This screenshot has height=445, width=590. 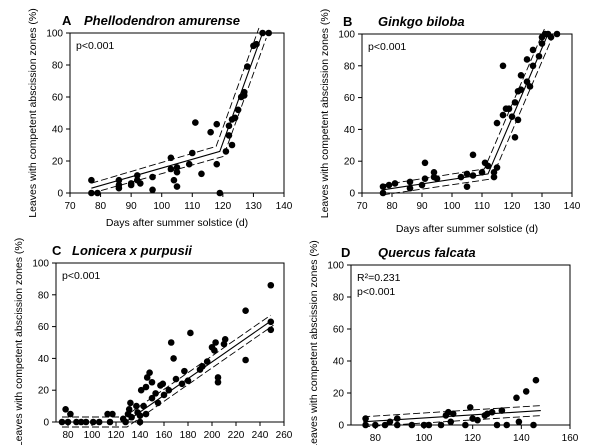 I want to click on panel-a-x-tick-label: 130, so click(x=253, y=206).